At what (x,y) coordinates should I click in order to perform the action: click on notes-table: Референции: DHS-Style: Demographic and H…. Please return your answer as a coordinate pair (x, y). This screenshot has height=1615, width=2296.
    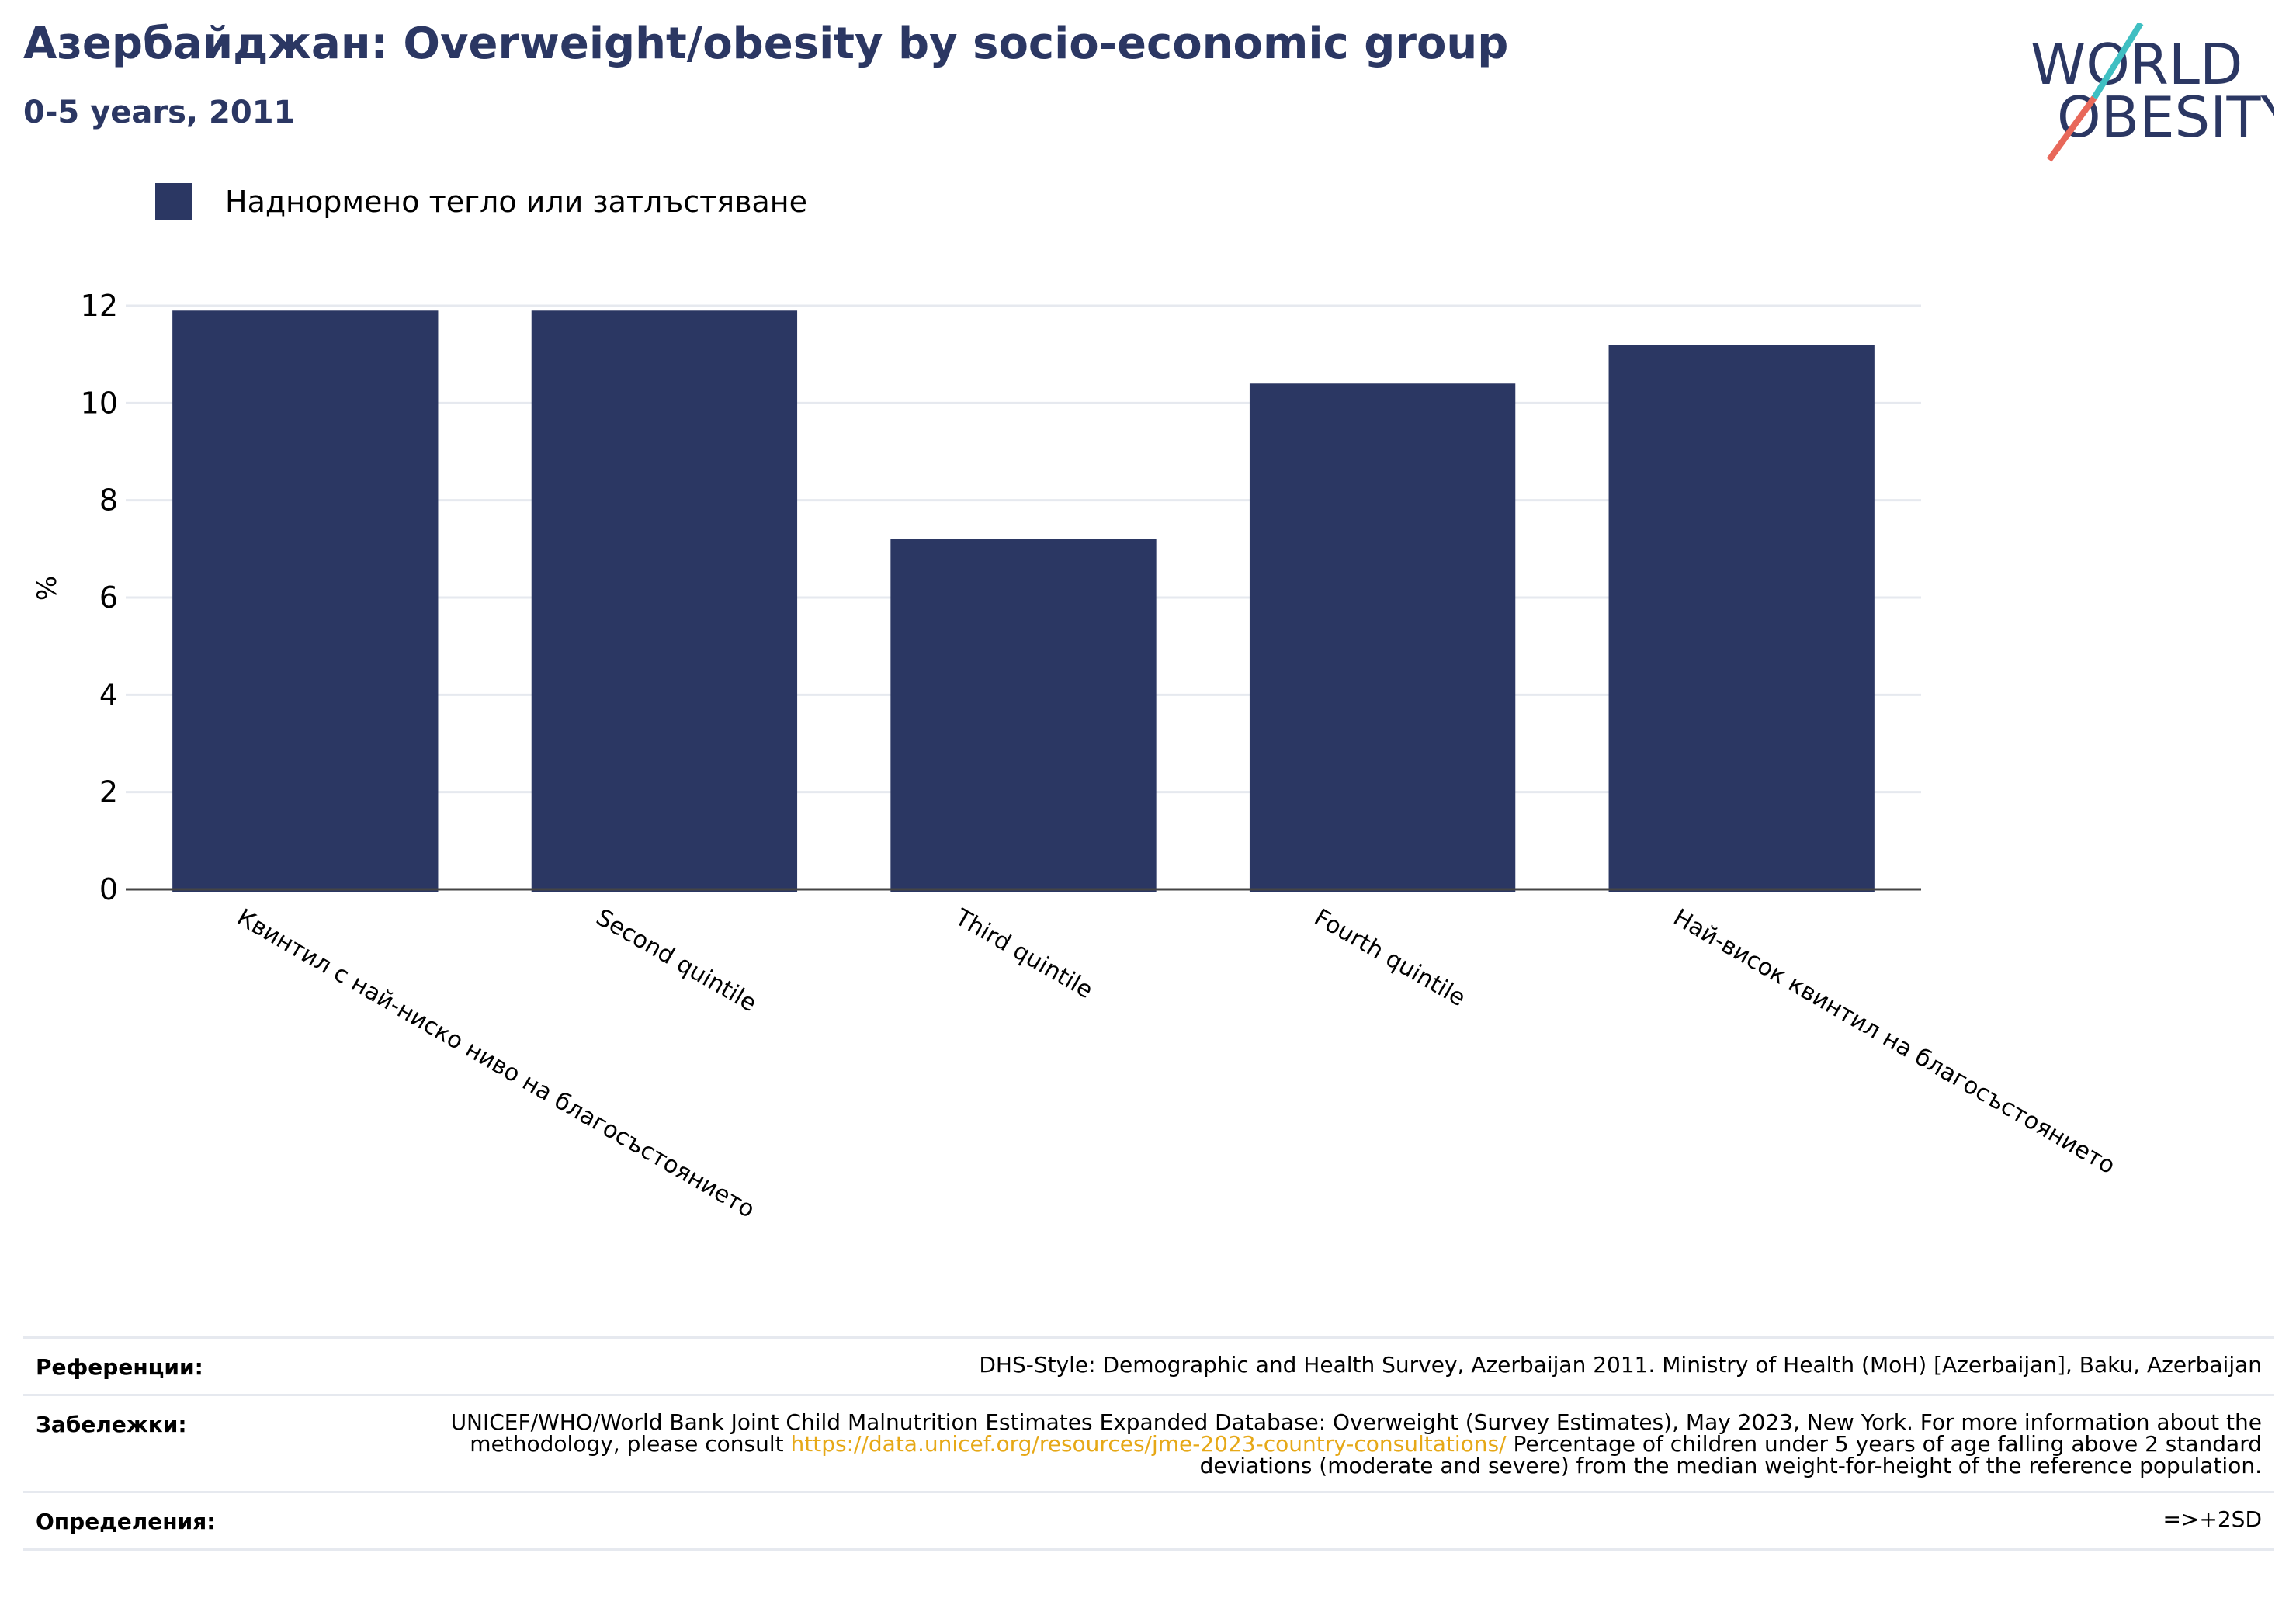
    Looking at the image, I should click on (1148, 1443).